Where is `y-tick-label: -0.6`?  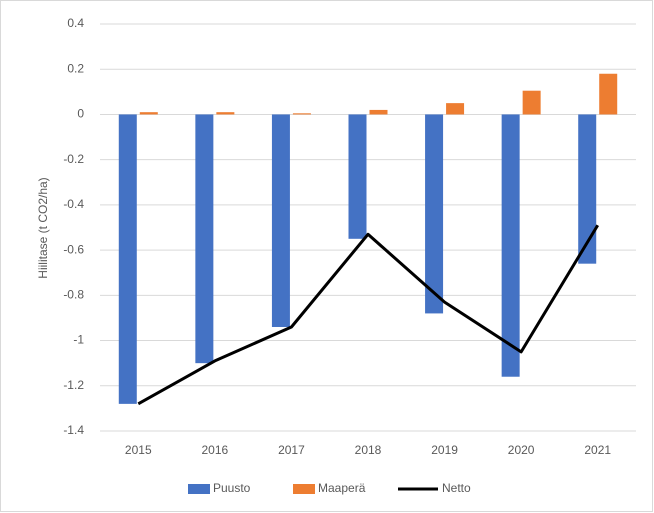
y-tick-label: -0.6 is located at coordinates (73, 249).